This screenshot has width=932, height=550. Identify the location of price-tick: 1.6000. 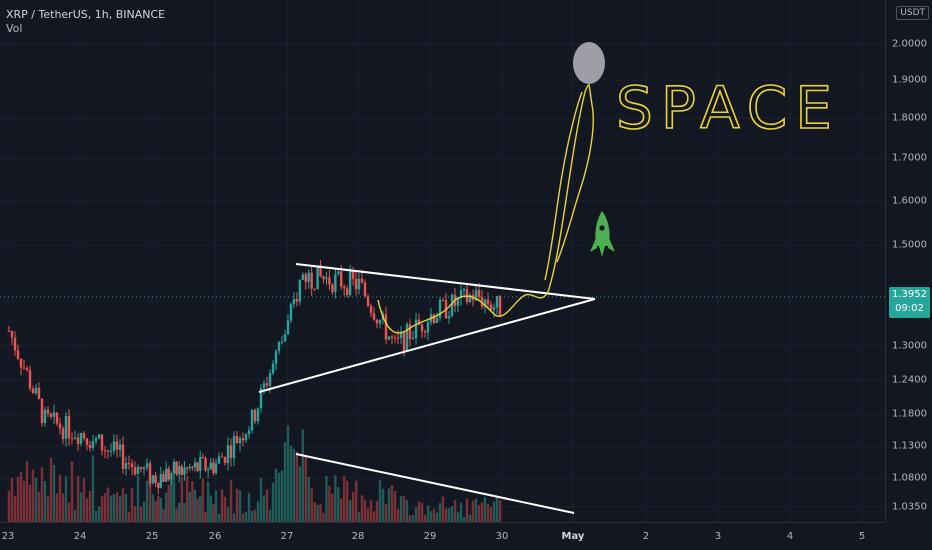
(909, 201).